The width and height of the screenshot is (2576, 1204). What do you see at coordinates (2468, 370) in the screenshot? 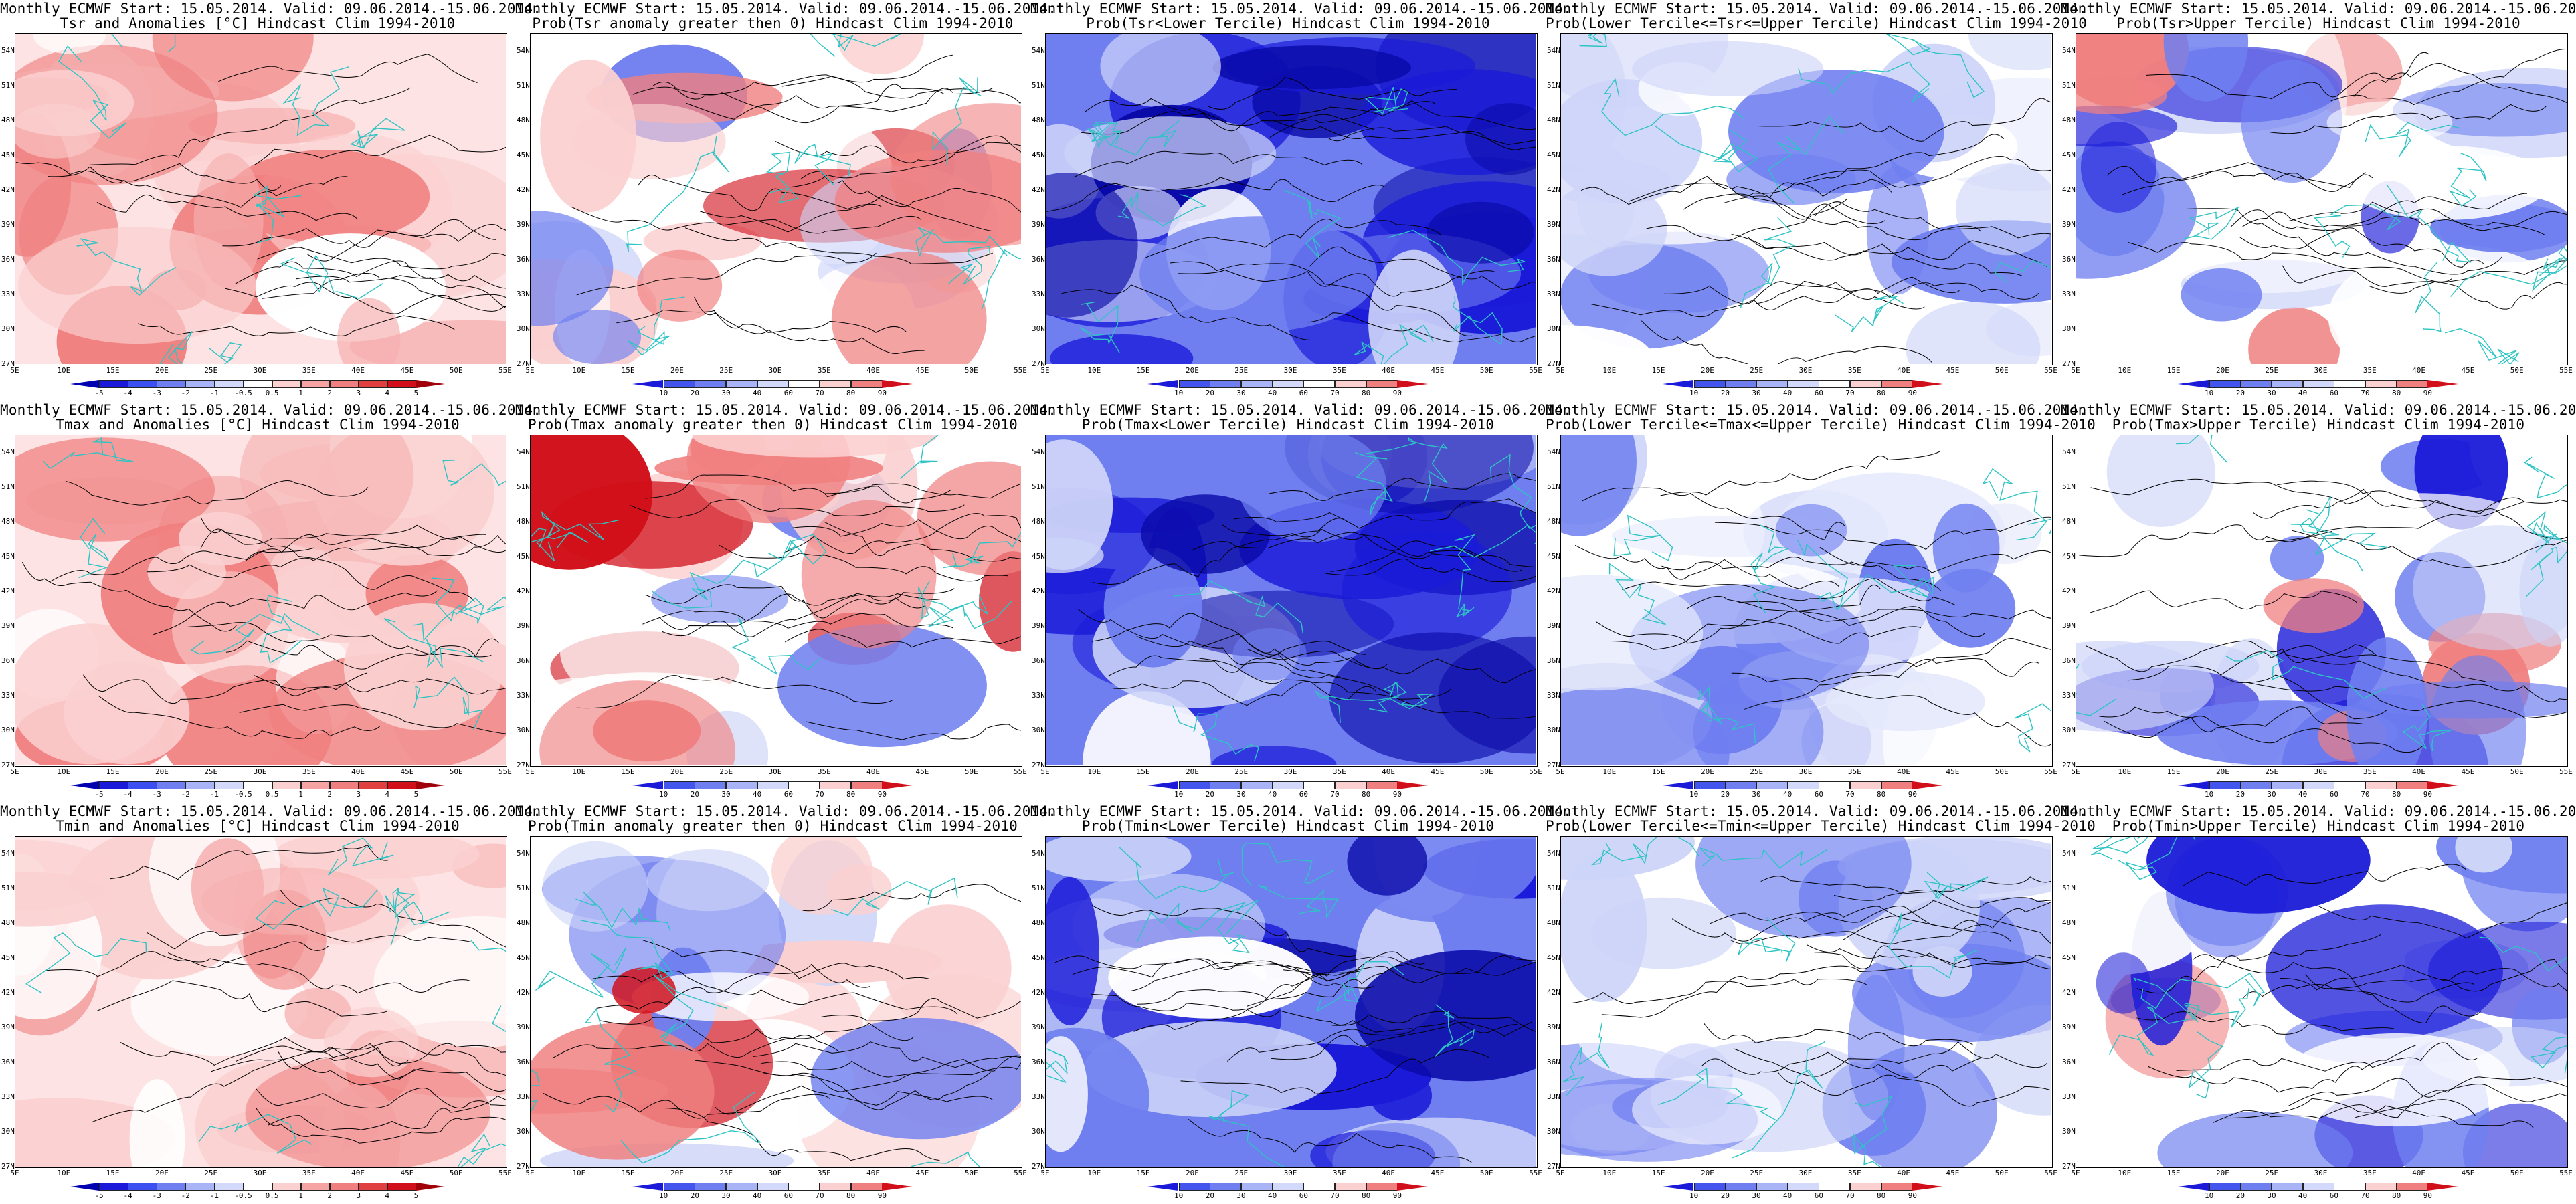
I see `longitude-label: 45E` at bounding box center [2468, 370].